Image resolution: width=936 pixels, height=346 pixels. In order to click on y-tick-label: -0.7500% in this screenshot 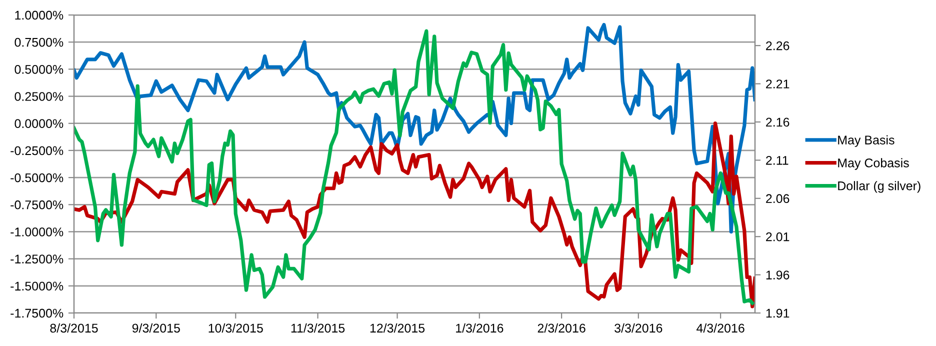, I will do `click(37, 205)`.